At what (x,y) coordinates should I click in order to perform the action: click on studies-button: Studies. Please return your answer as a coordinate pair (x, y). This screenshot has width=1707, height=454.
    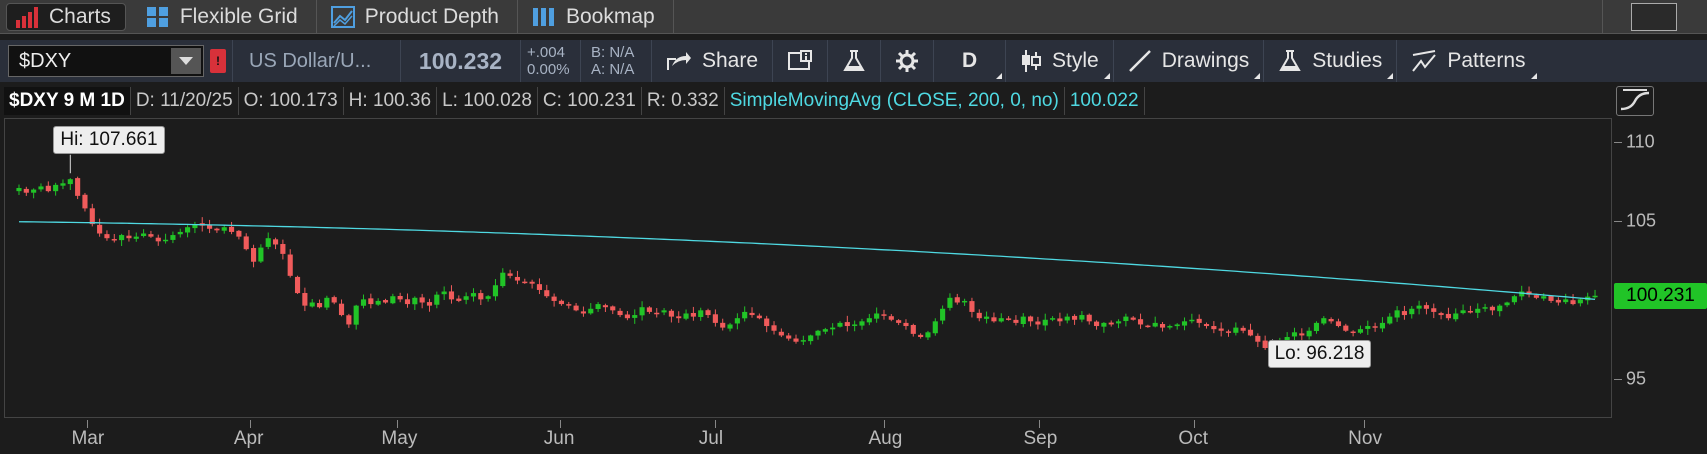
    Looking at the image, I should click on (1331, 61).